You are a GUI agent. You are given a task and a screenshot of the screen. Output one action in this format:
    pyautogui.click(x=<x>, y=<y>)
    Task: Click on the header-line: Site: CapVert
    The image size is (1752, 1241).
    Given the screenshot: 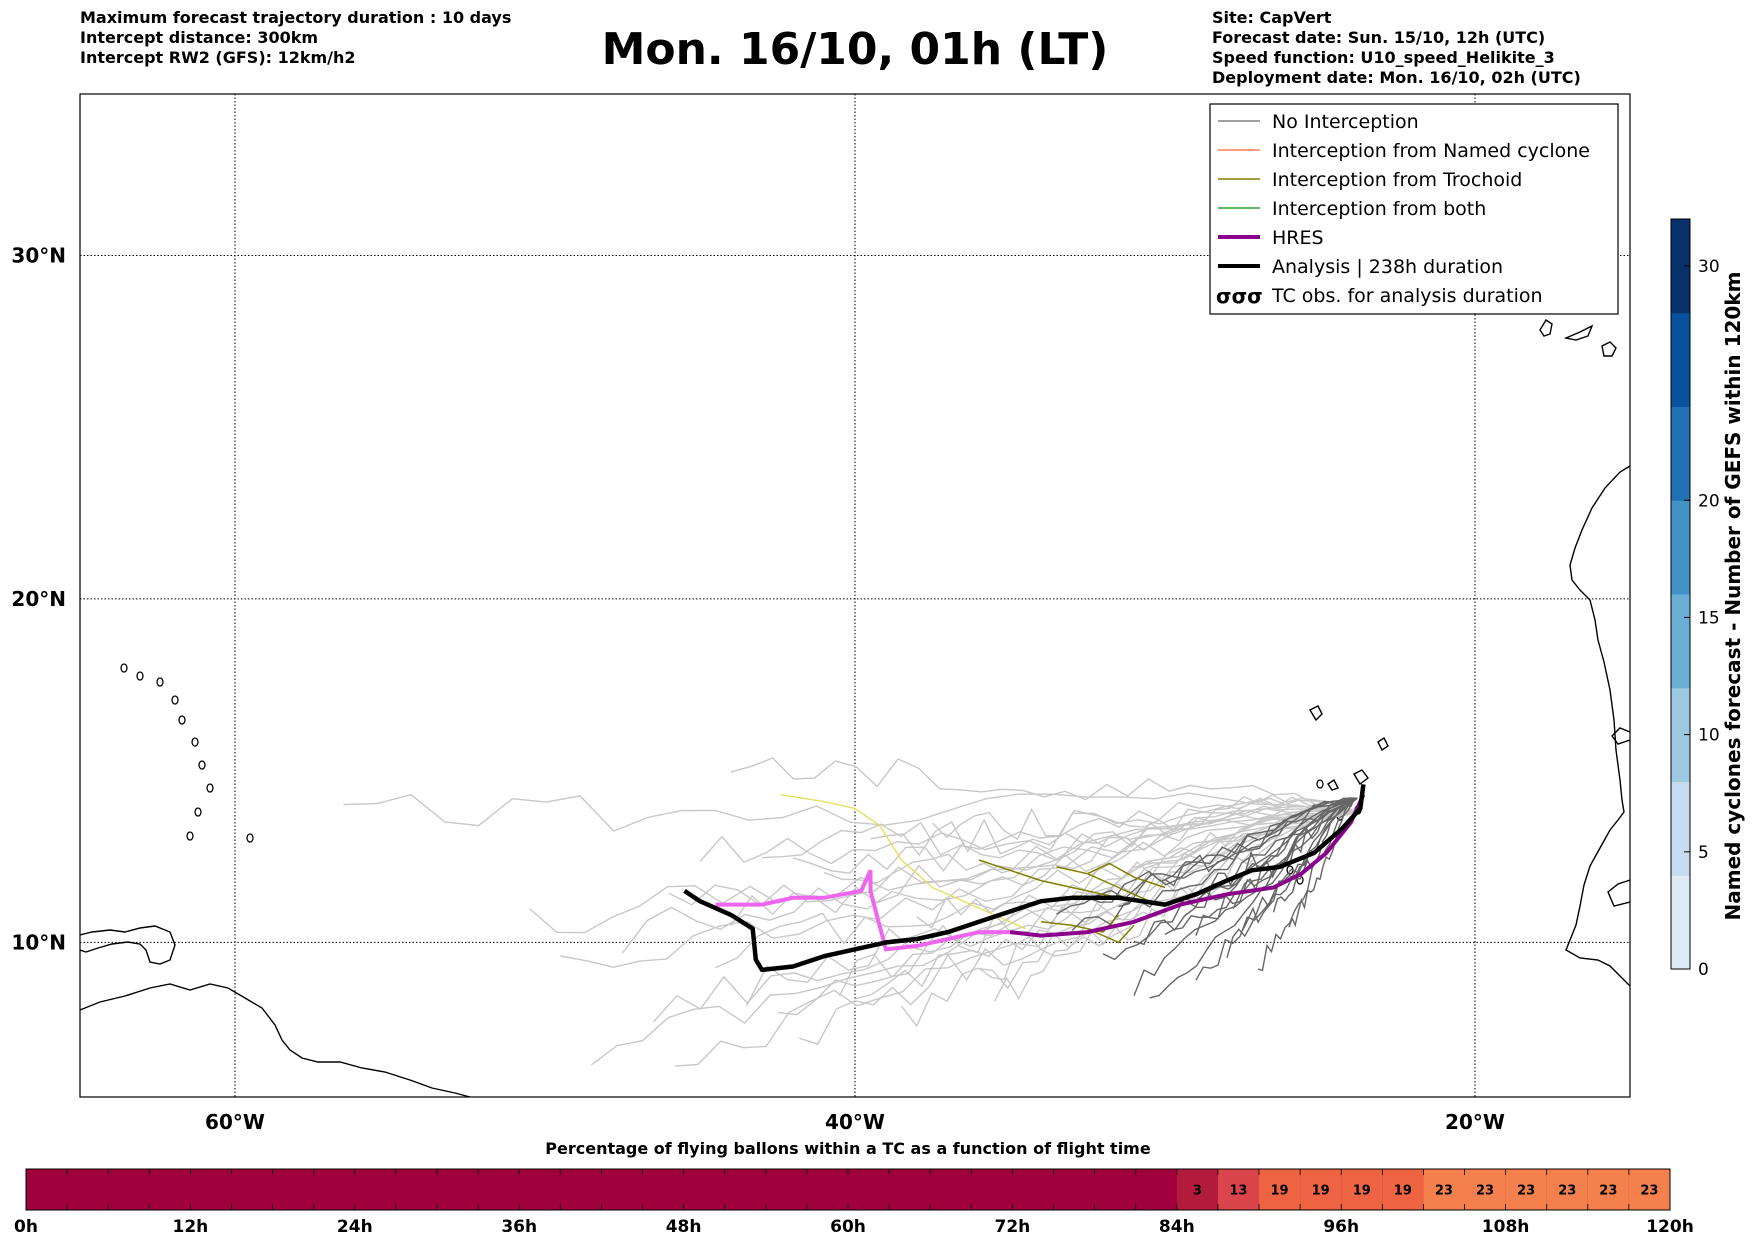 What is the action you would take?
    pyautogui.click(x=1272, y=17)
    